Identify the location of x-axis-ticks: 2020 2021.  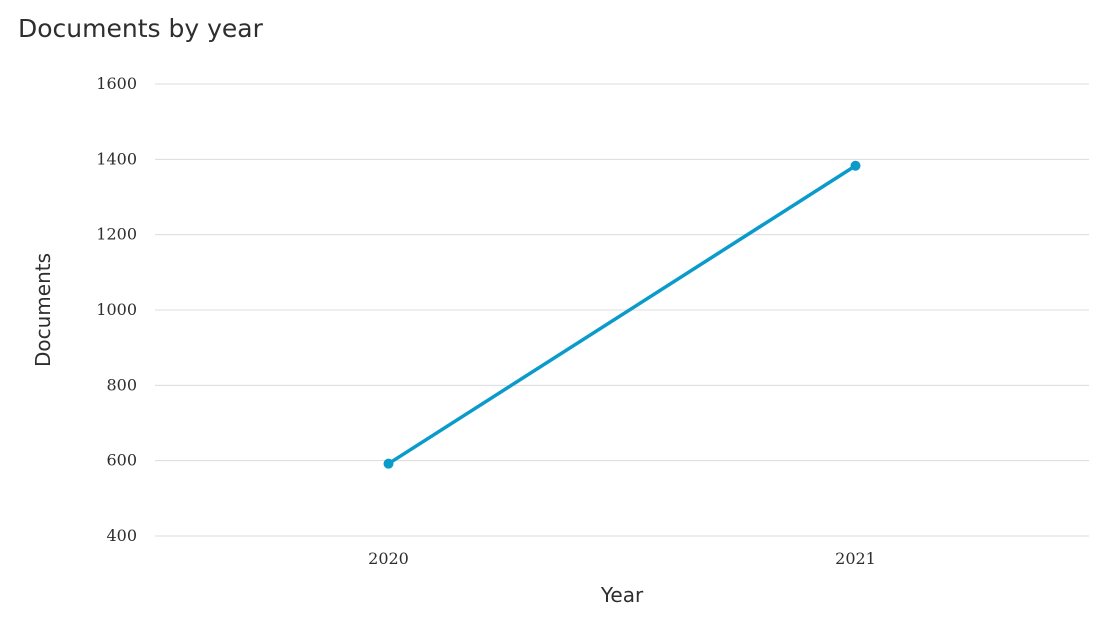
(622, 558).